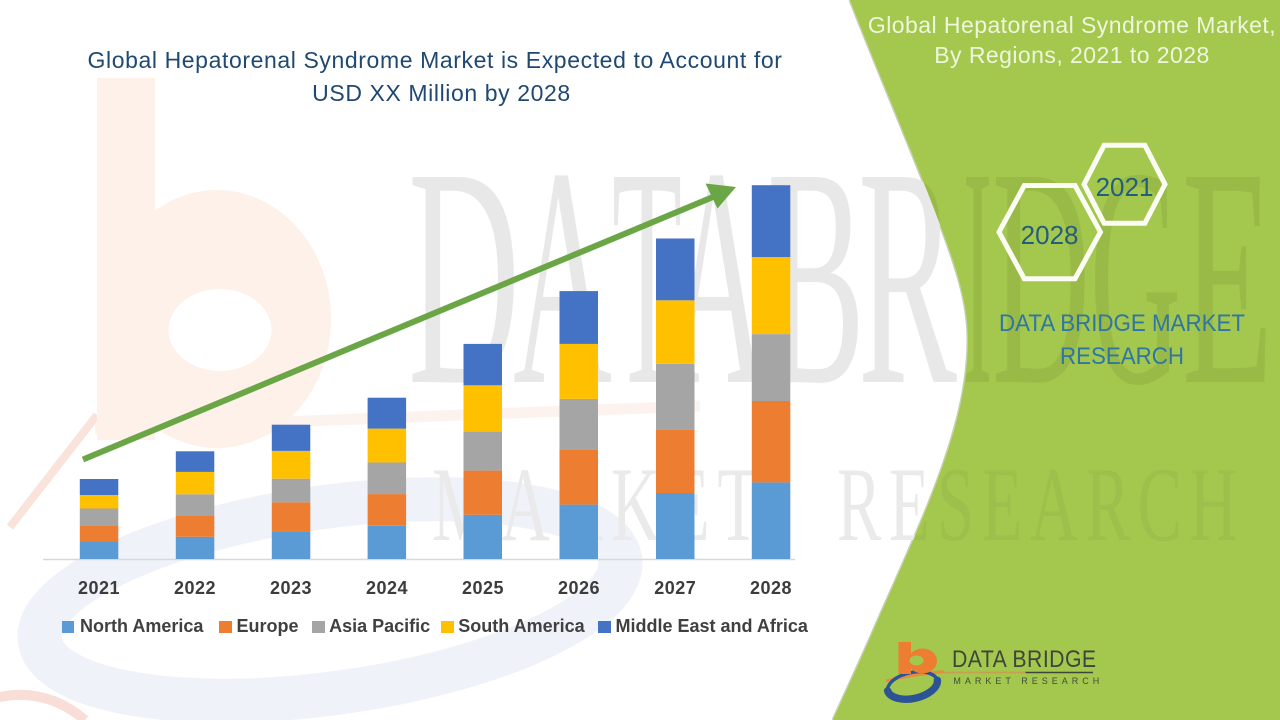  Describe the element at coordinates (1135, 276) in the screenshot. I see `svg-text: G` at that location.